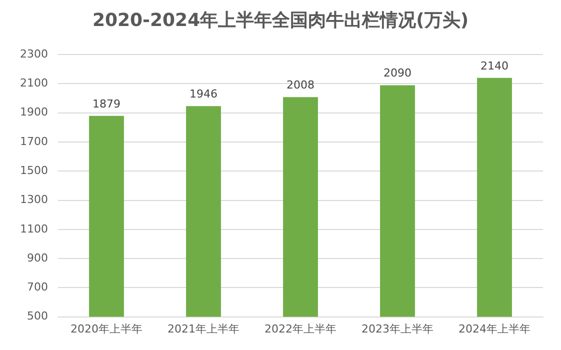 The height and width of the screenshot is (350, 561). I want to click on data-label: 2008, so click(300, 85).